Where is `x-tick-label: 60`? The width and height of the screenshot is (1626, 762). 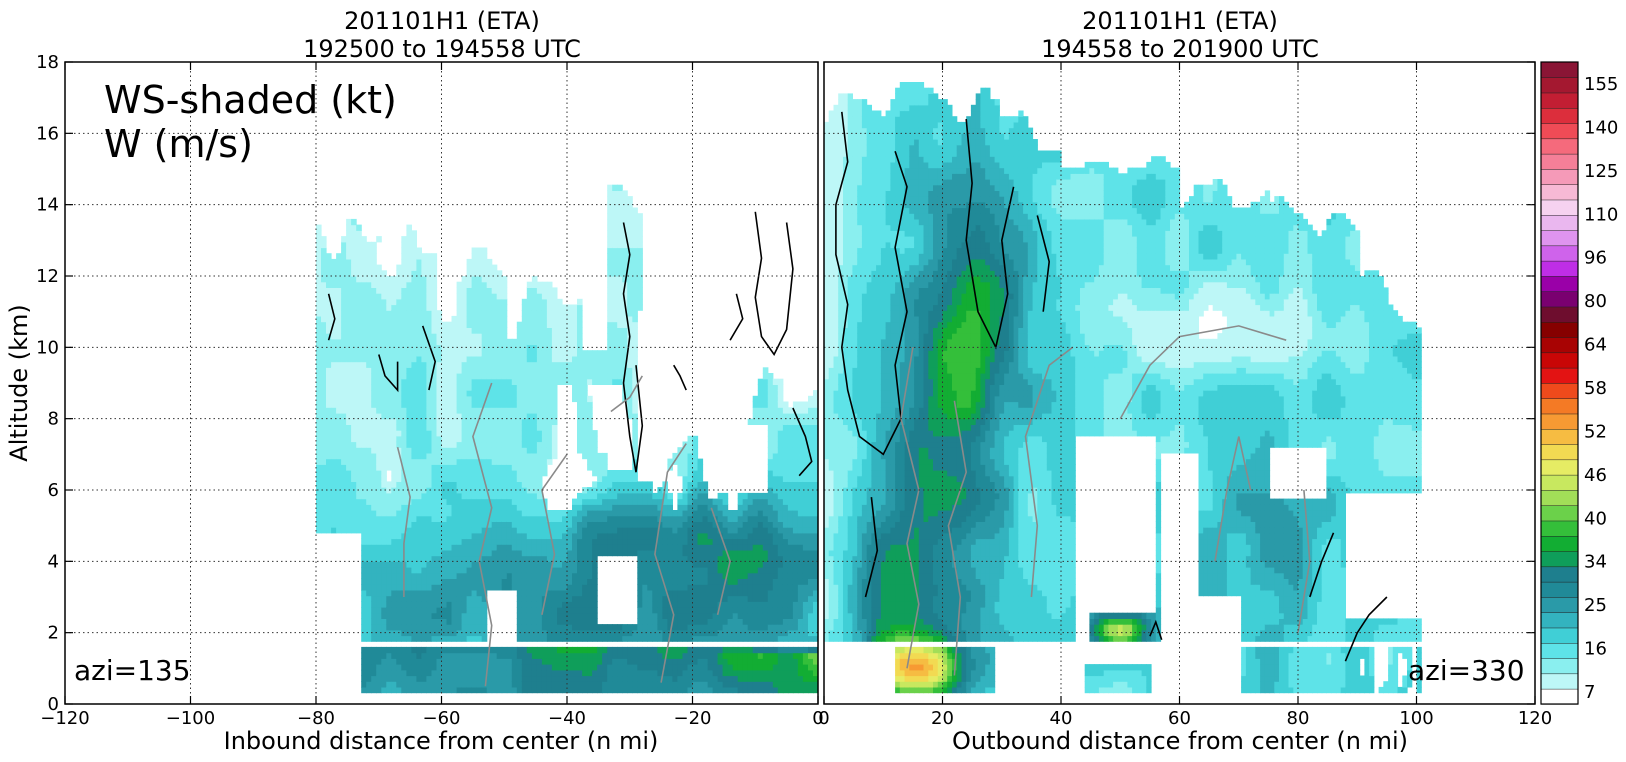 x-tick-label: 60 is located at coordinates (1179, 718).